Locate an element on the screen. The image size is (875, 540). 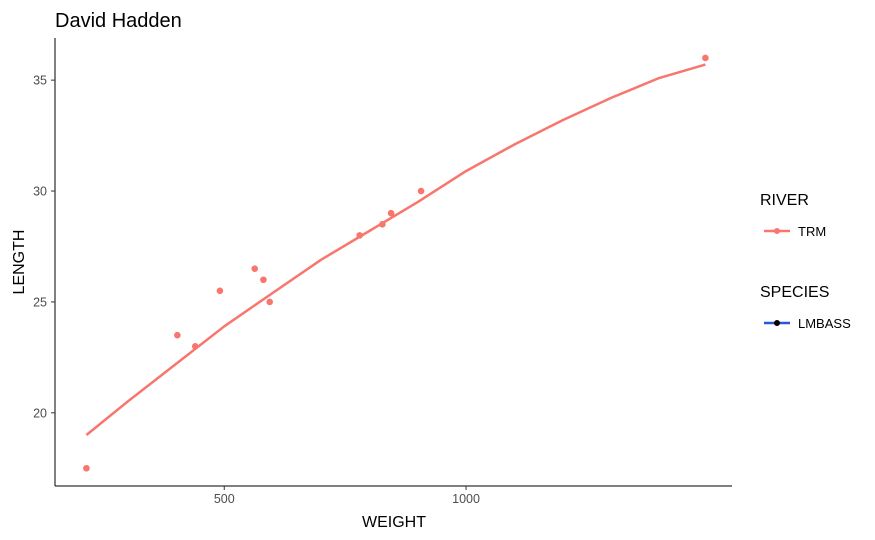
legend-label-lmbass: LMBASS is located at coordinates (824, 323).